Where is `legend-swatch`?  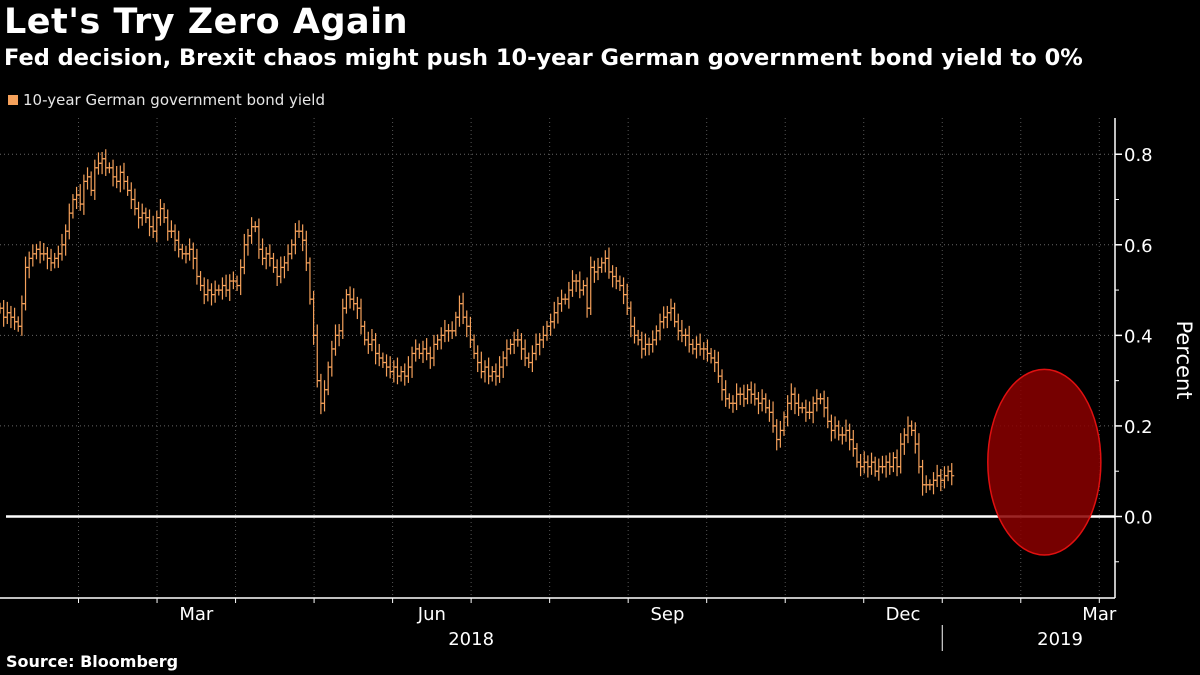
legend-swatch is located at coordinates (13, 100).